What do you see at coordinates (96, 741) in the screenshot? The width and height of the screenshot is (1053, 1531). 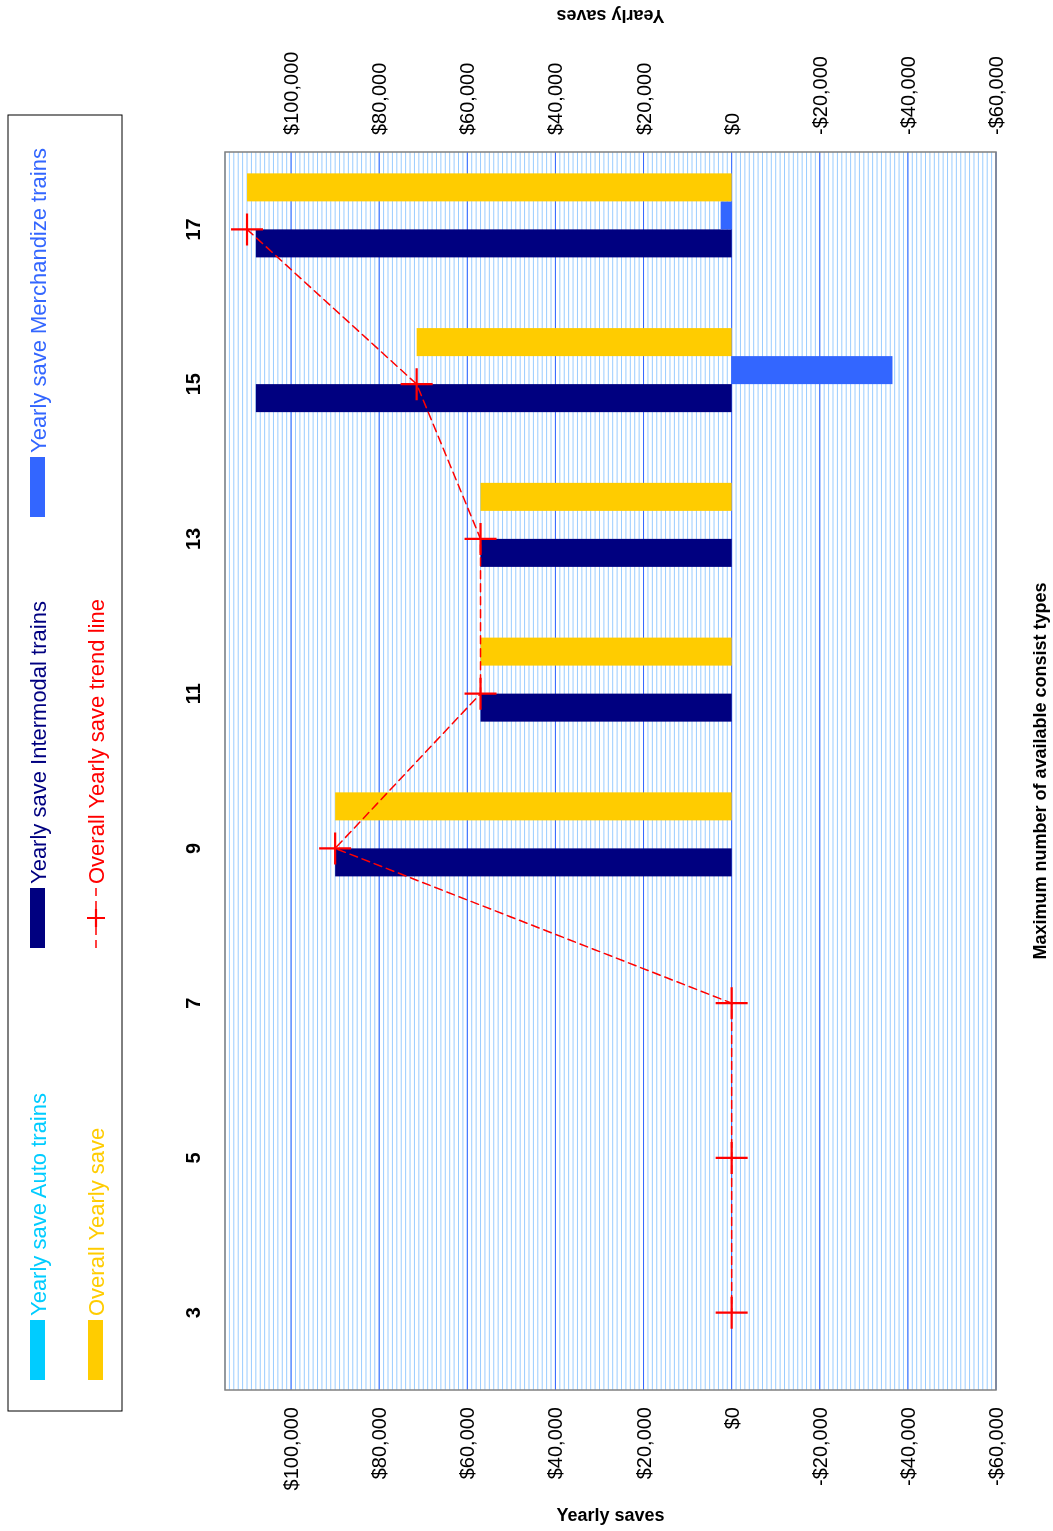 I see `text: Overall Yearly save trend line` at bounding box center [96, 741].